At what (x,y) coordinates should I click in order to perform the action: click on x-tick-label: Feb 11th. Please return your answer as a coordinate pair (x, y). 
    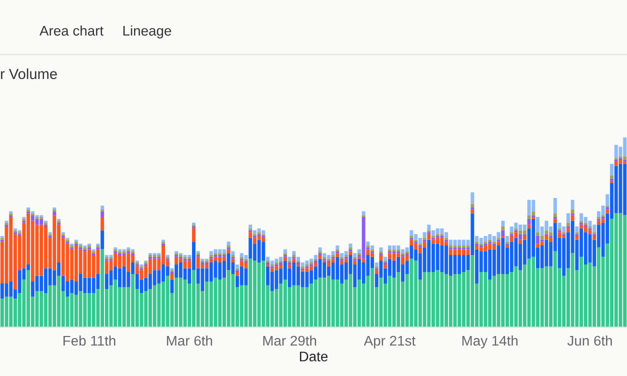
    Looking at the image, I should click on (90, 340).